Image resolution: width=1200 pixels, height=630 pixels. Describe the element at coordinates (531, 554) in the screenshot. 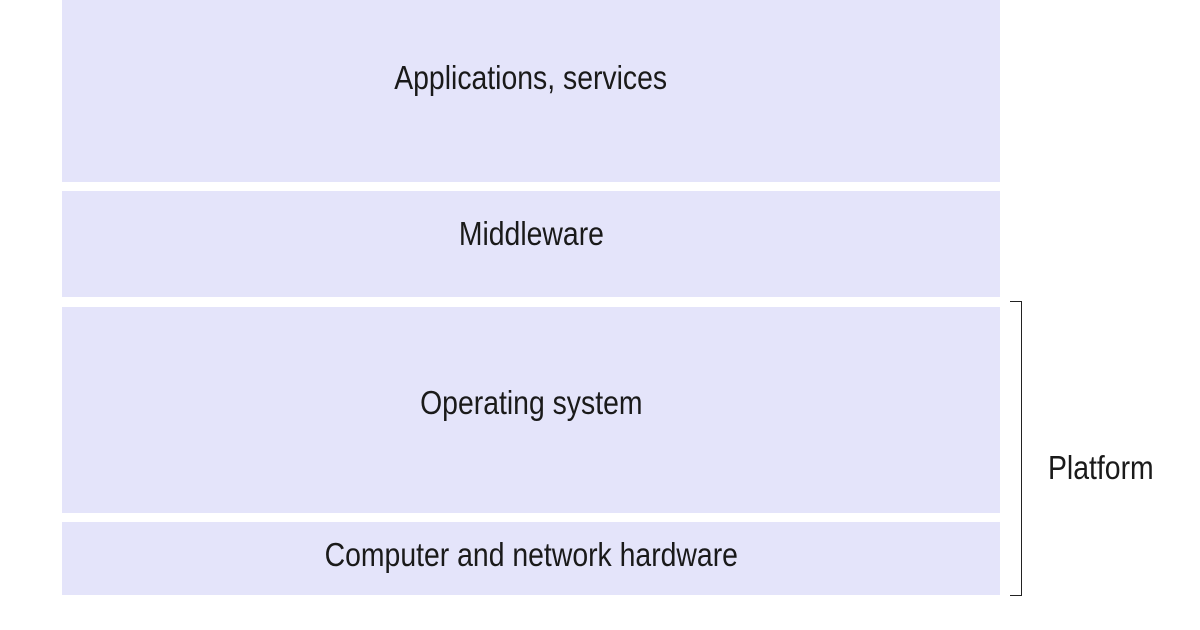

I see `layer-label: Computer and network hardware` at that location.